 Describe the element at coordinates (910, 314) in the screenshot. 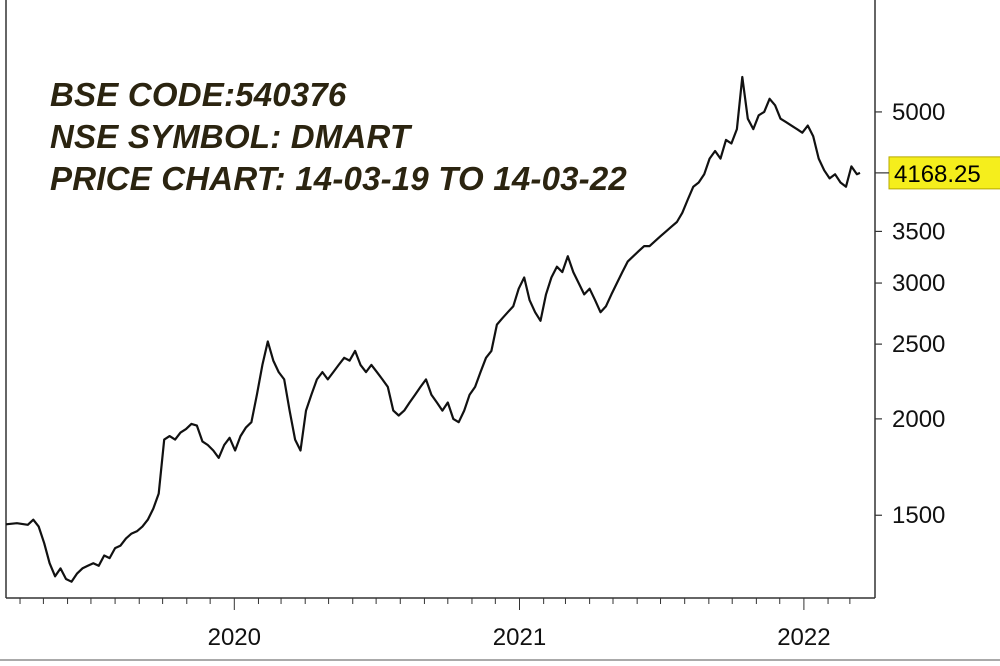

I see `y-axis-ticks: 1500 2000 2500 3000 3500 5000` at that location.